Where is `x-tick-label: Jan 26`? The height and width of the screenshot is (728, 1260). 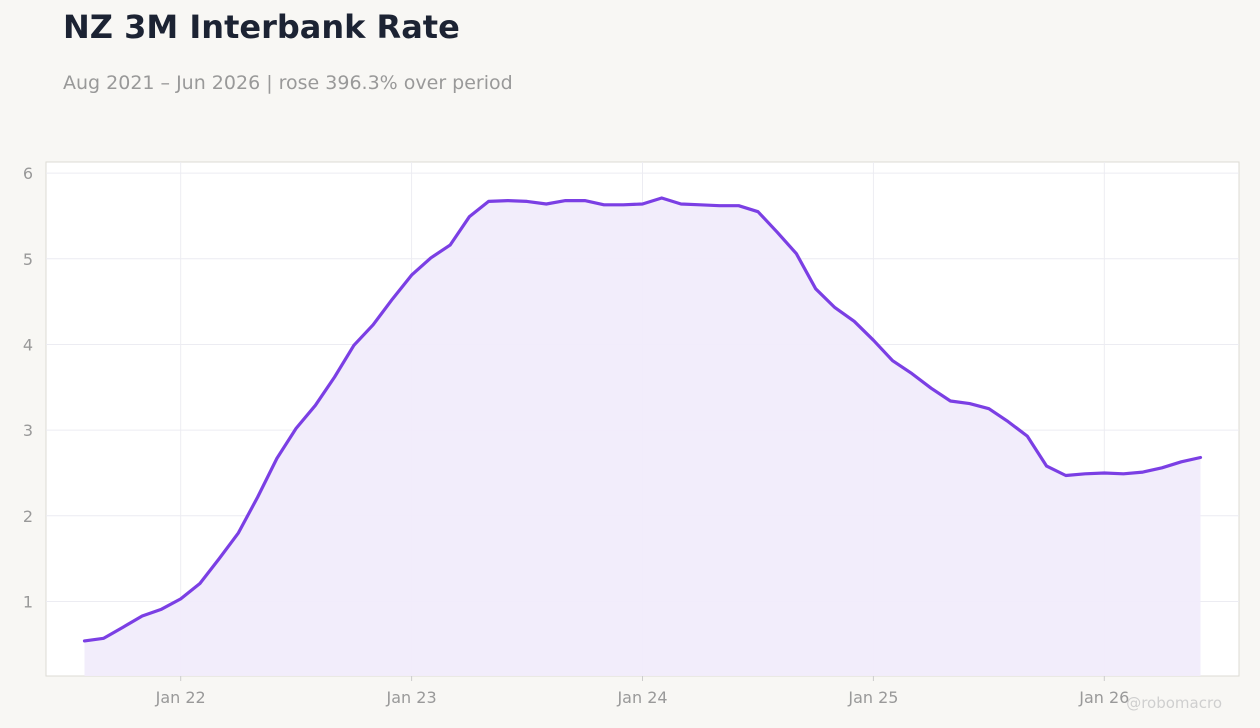
x-tick-label: Jan 26 is located at coordinates (1103, 697).